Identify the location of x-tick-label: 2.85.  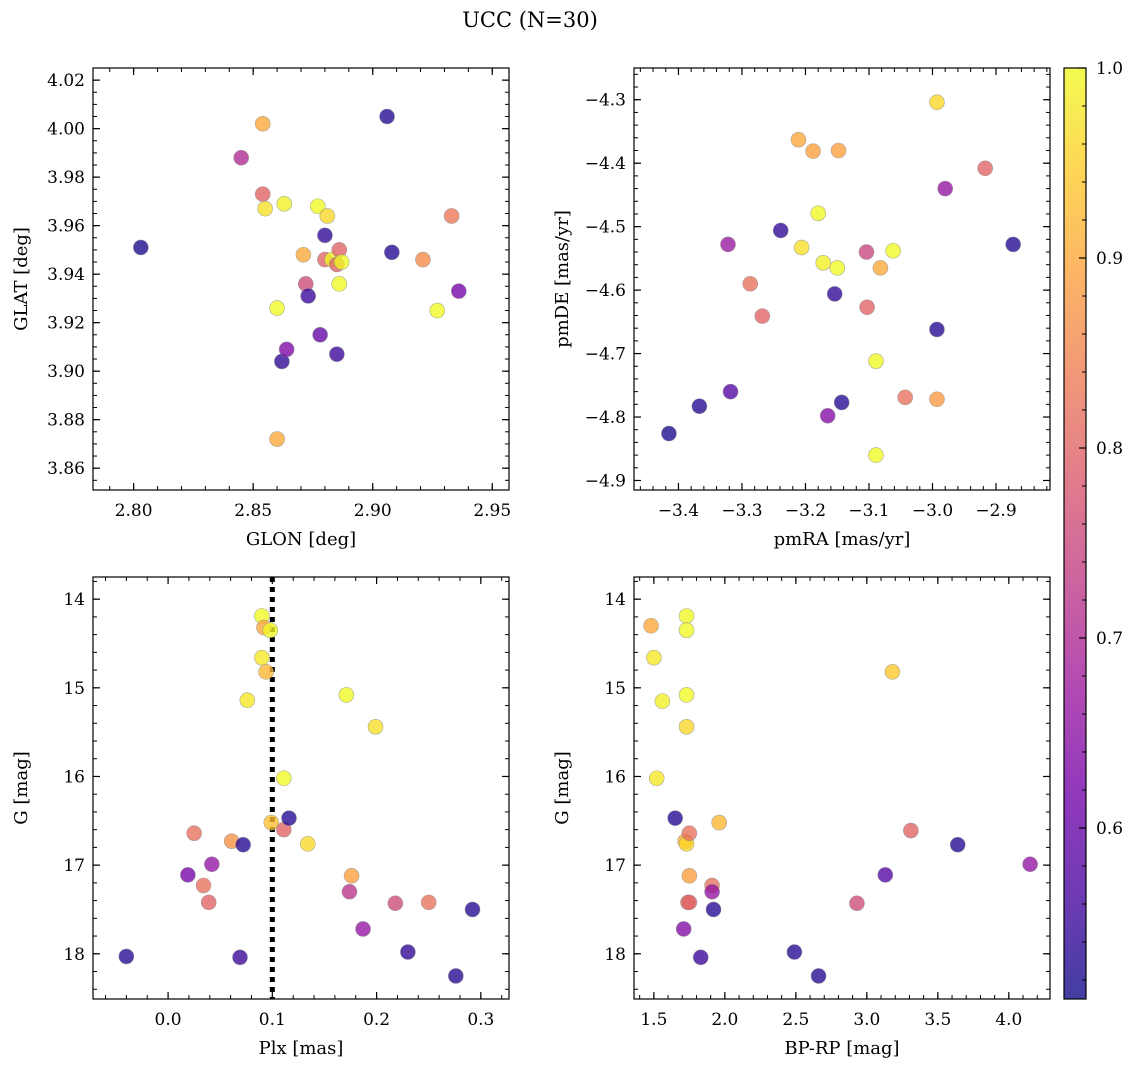
(253, 511).